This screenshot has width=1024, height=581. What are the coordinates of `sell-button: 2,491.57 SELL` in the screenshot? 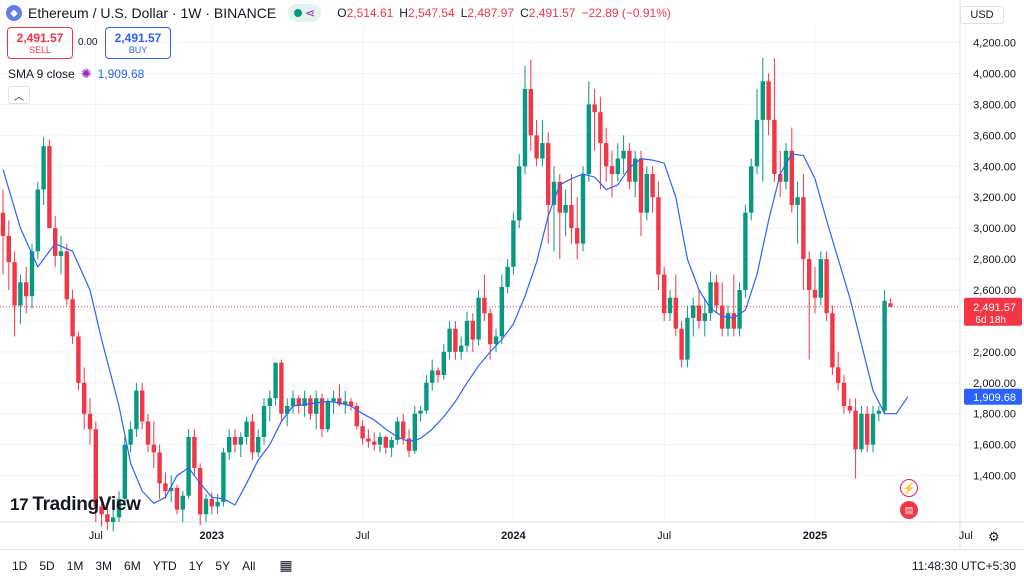 It's located at (40, 43).